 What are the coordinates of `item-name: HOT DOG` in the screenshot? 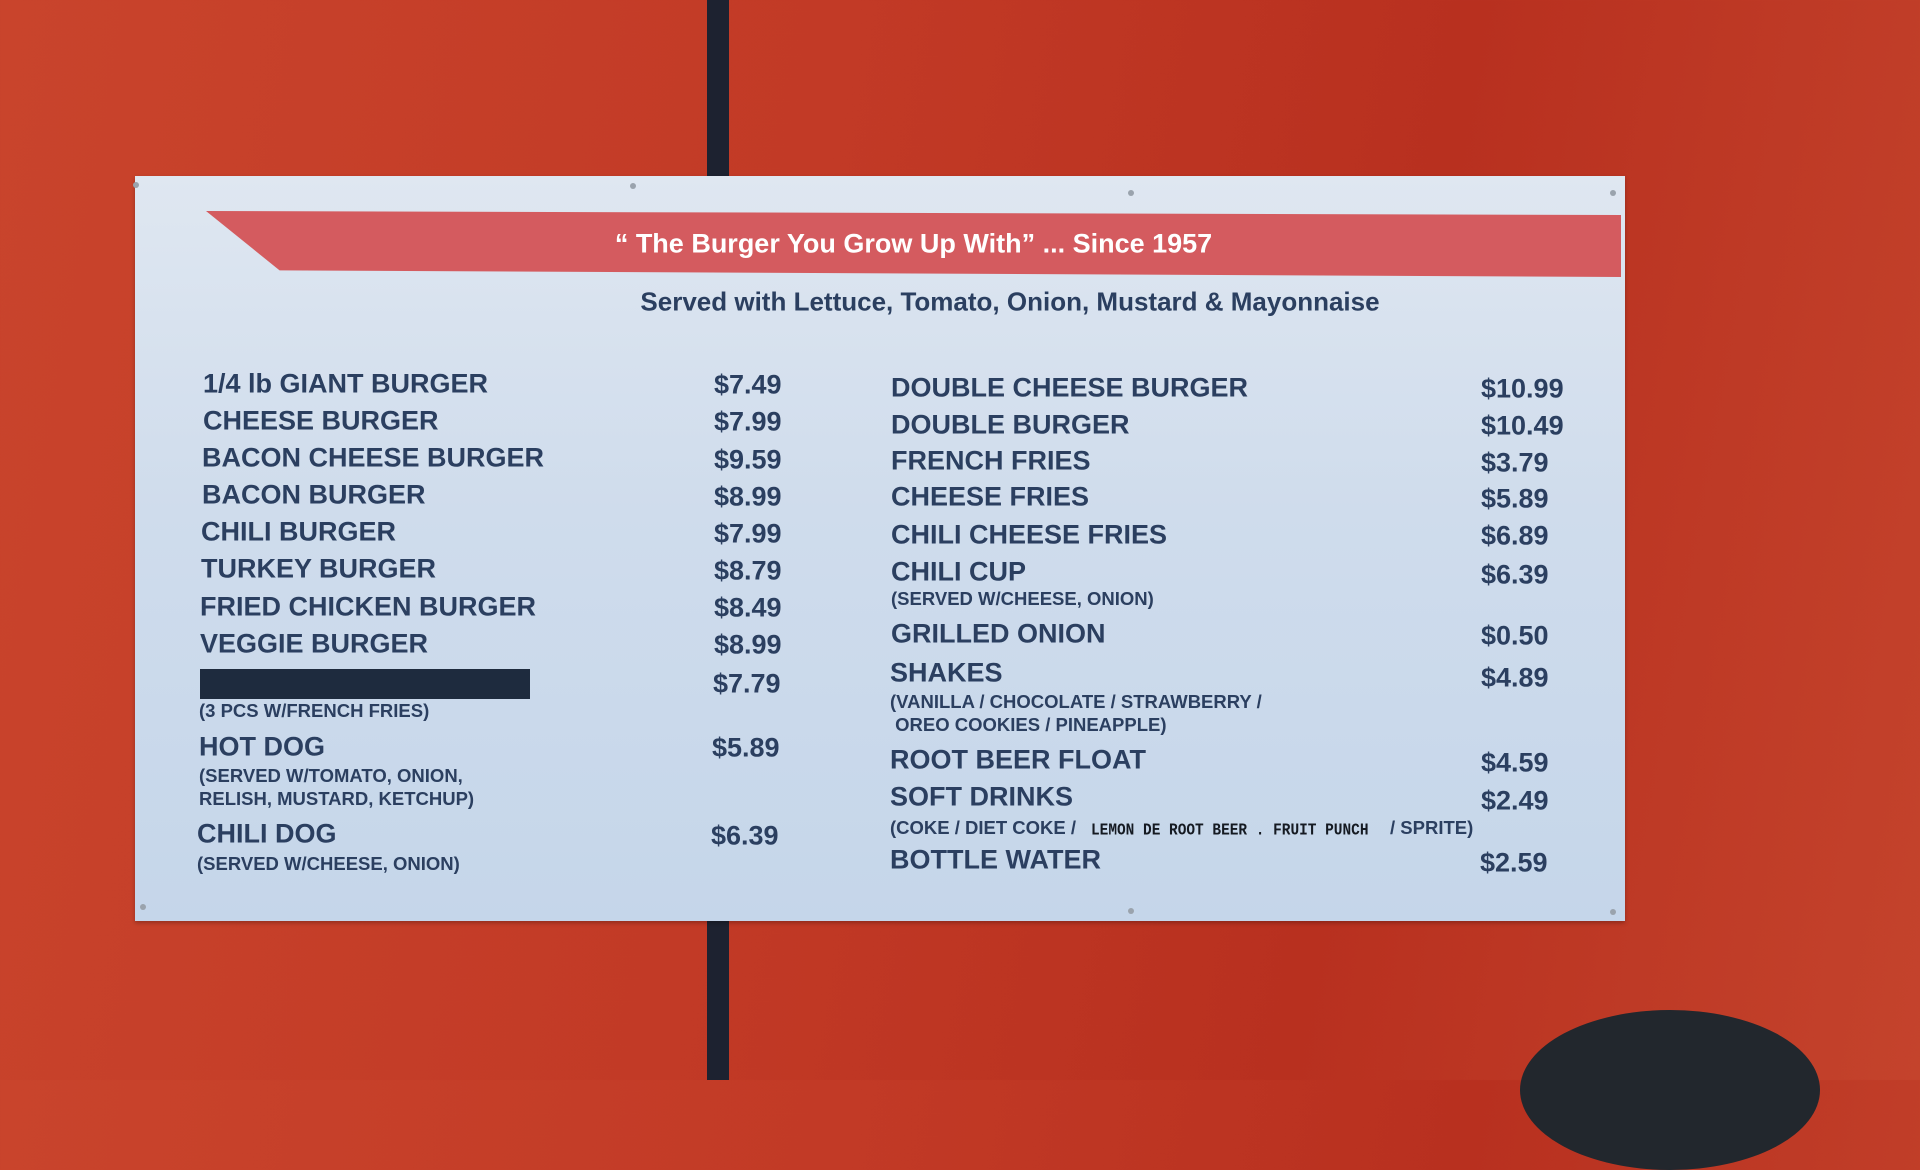 It's located at (262, 746).